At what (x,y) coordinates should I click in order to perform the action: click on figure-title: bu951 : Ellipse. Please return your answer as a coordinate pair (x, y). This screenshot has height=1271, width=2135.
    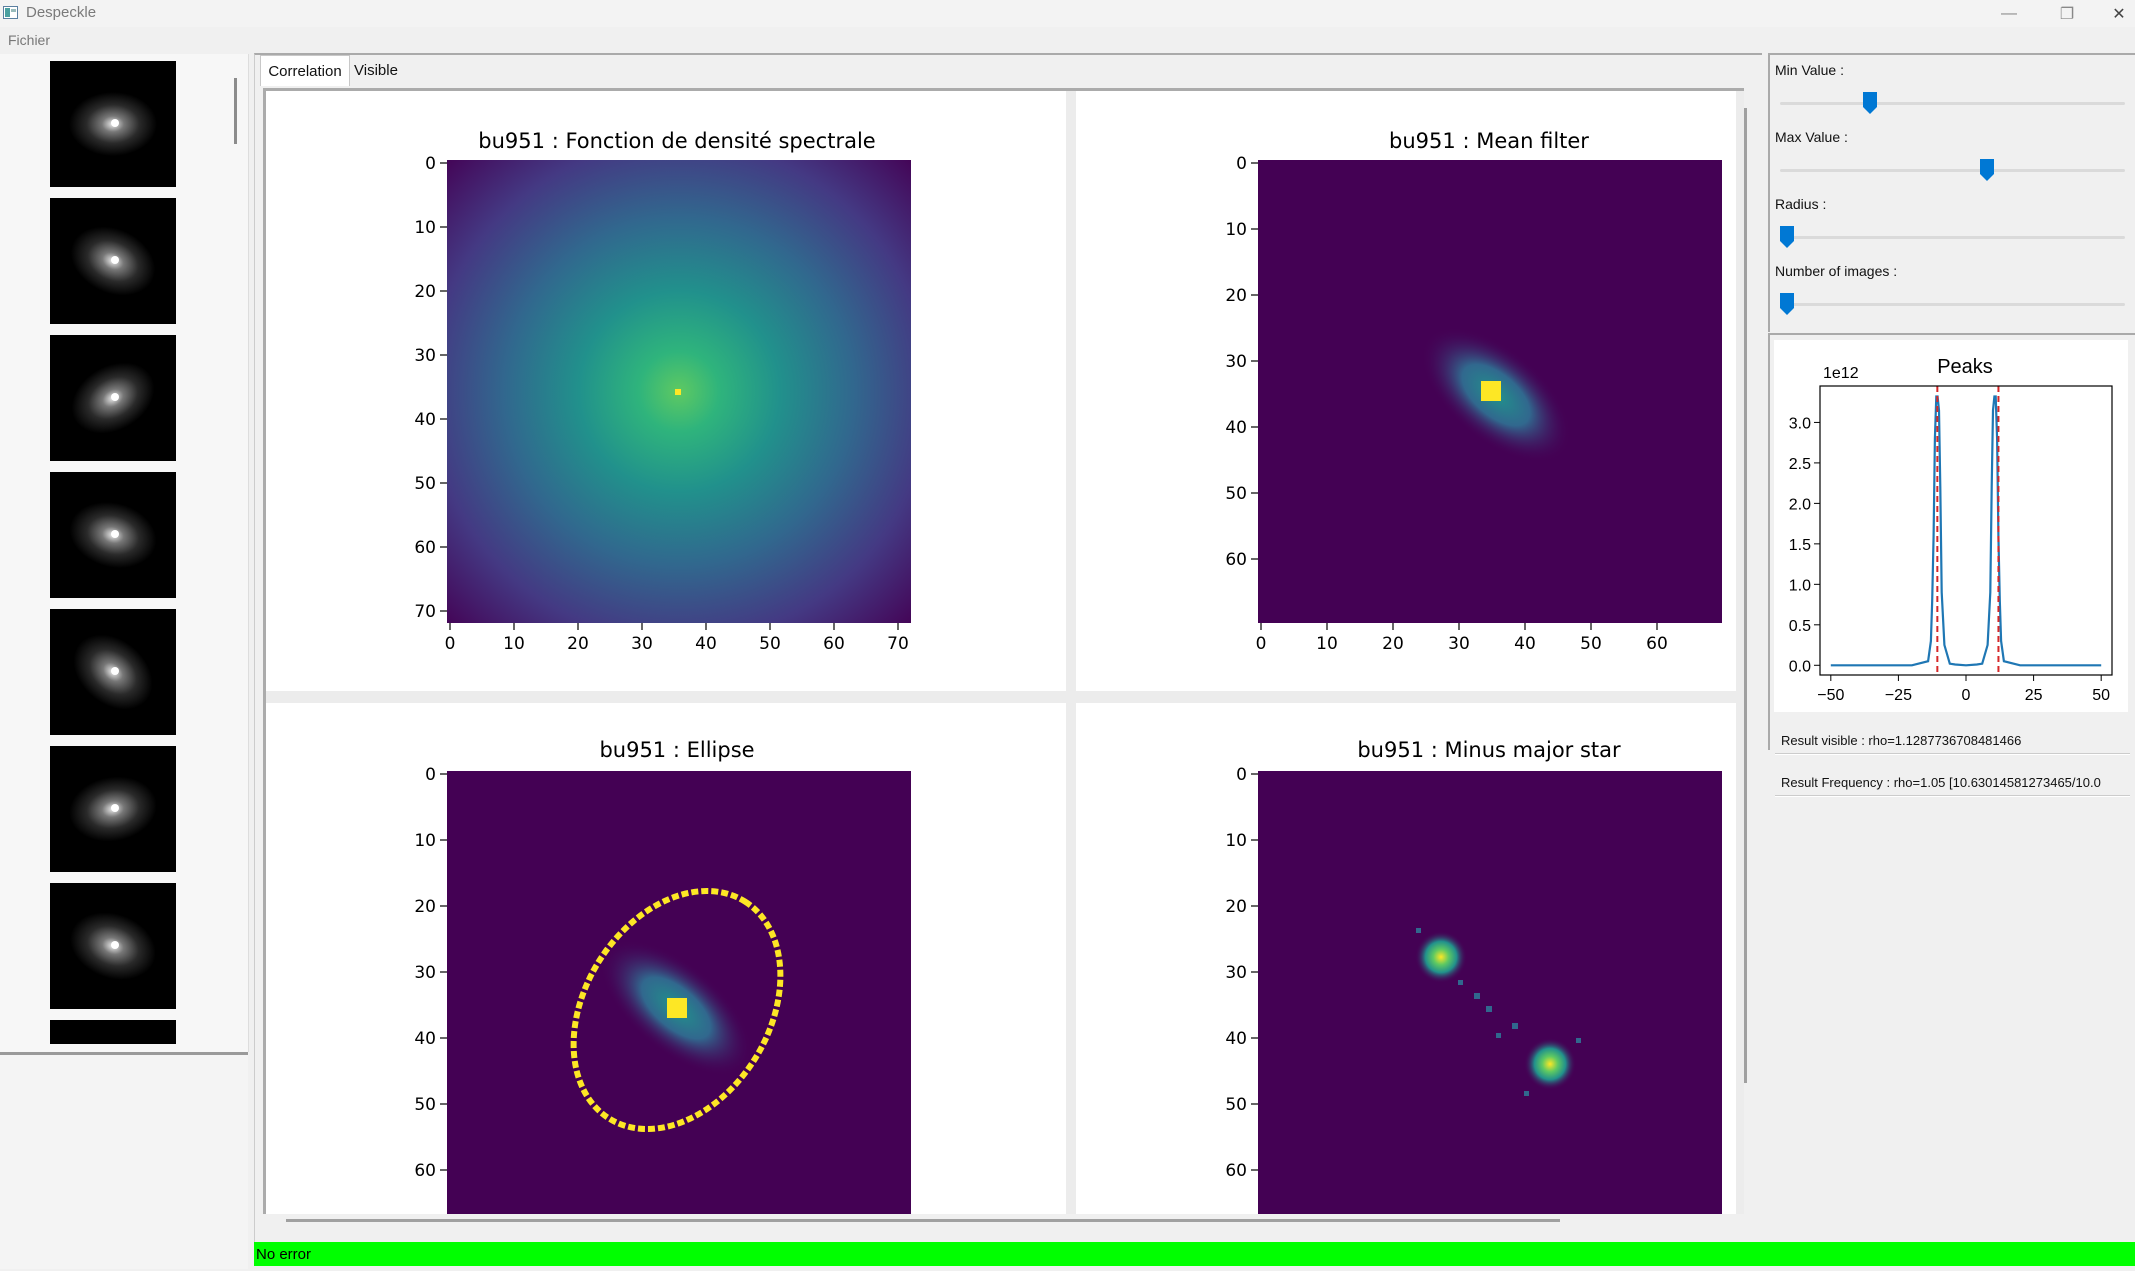
    Looking at the image, I should click on (676, 750).